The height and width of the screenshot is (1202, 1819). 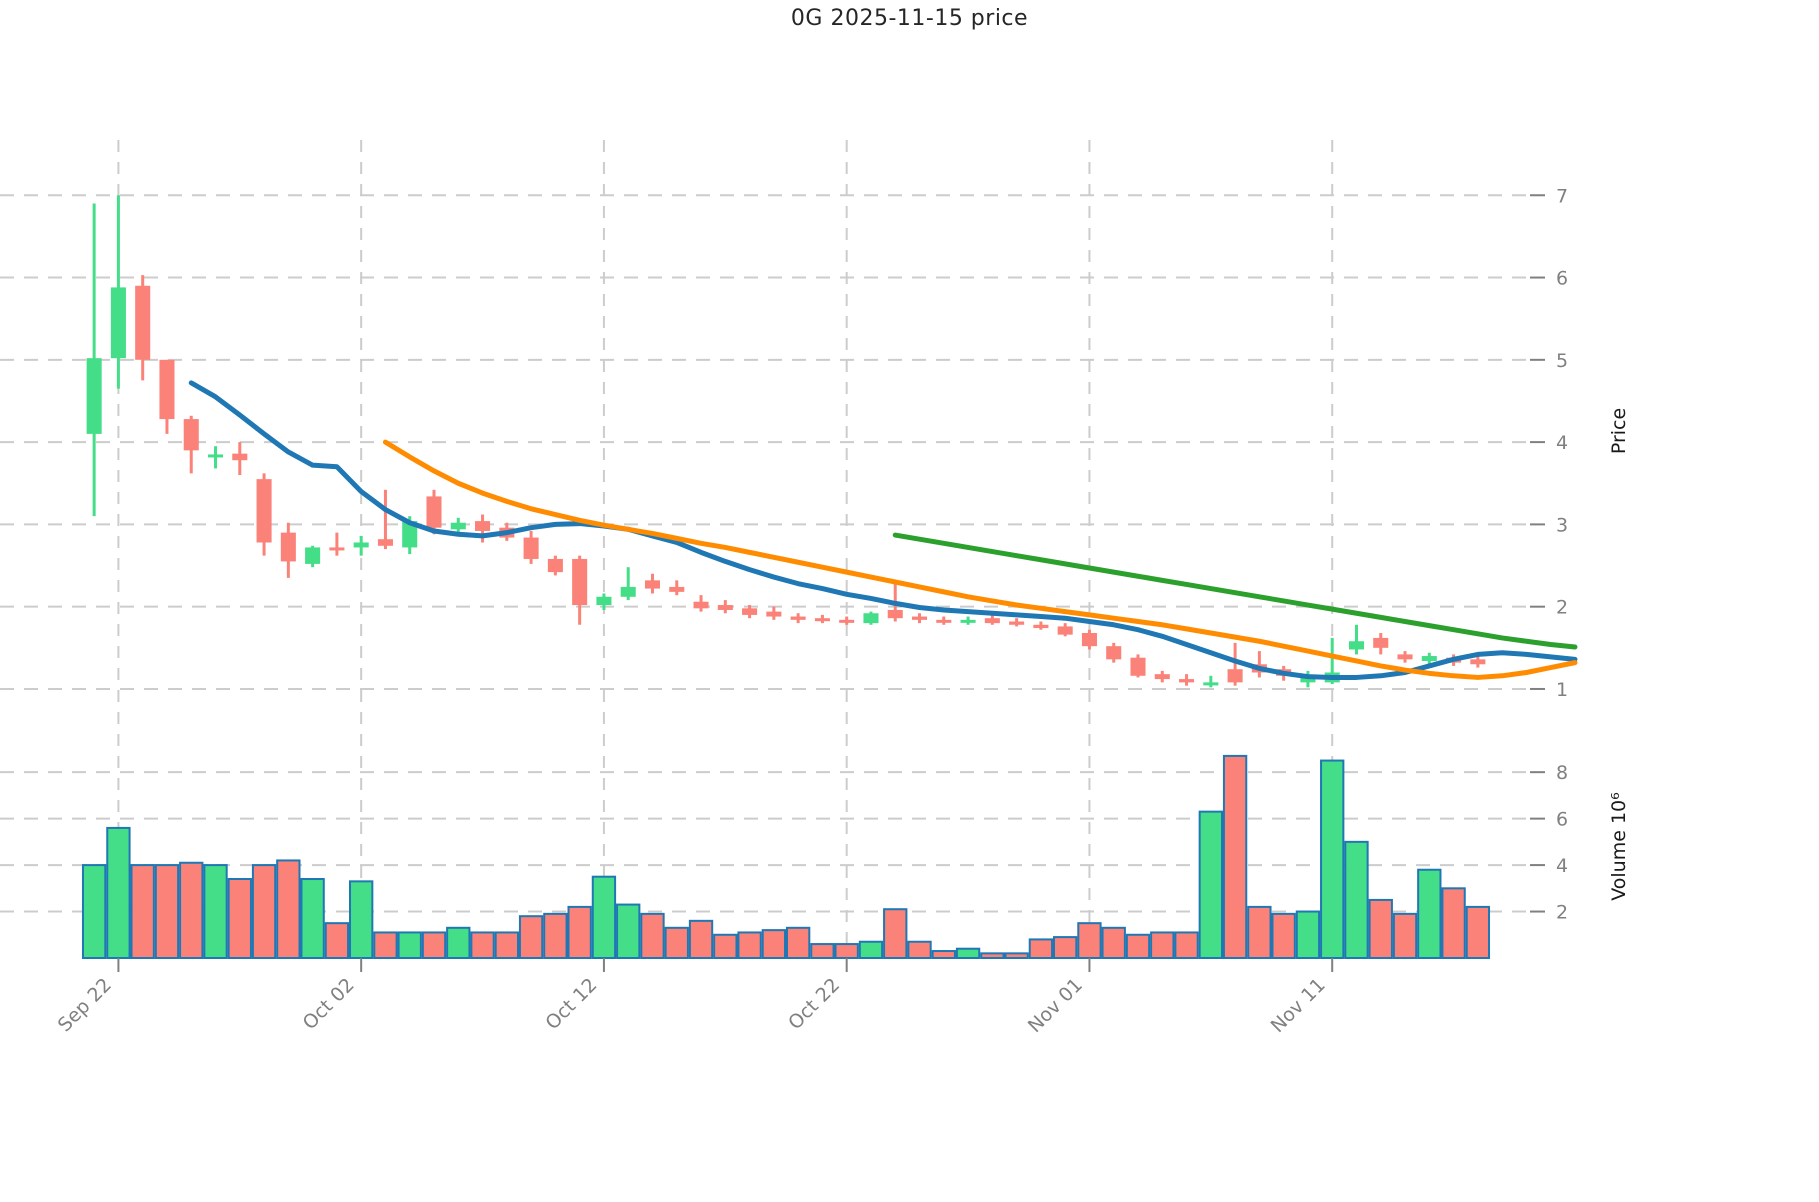 What do you see at coordinates (85, 1005) in the screenshot?
I see `date-tick-label: Sep 22` at bounding box center [85, 1005].